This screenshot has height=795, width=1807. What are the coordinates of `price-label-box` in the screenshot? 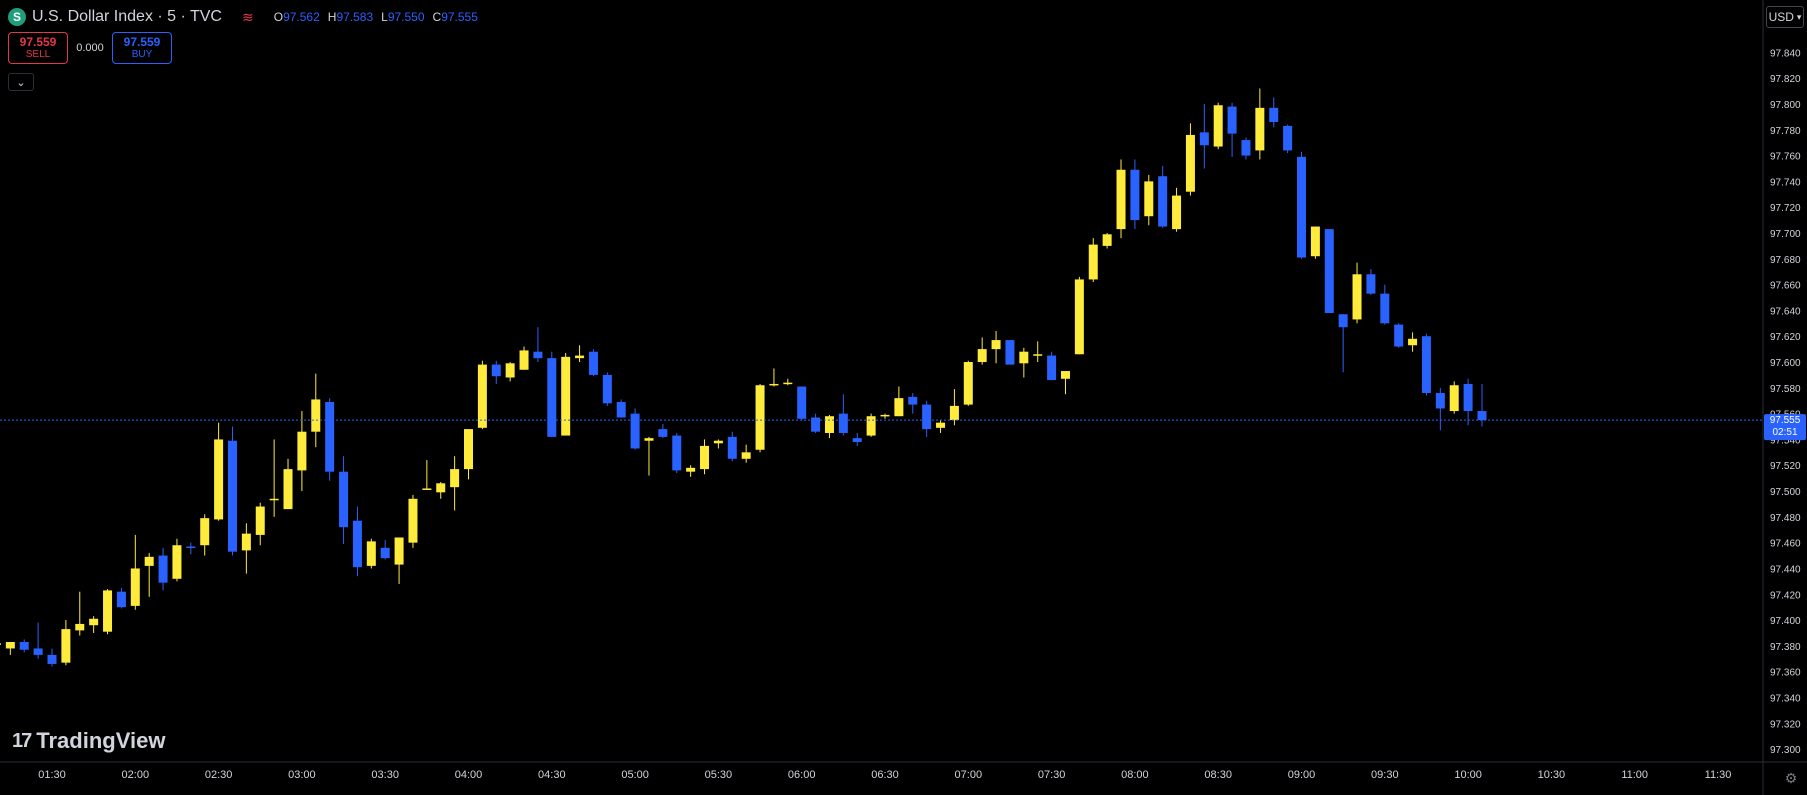 It's located at (1785, 427).